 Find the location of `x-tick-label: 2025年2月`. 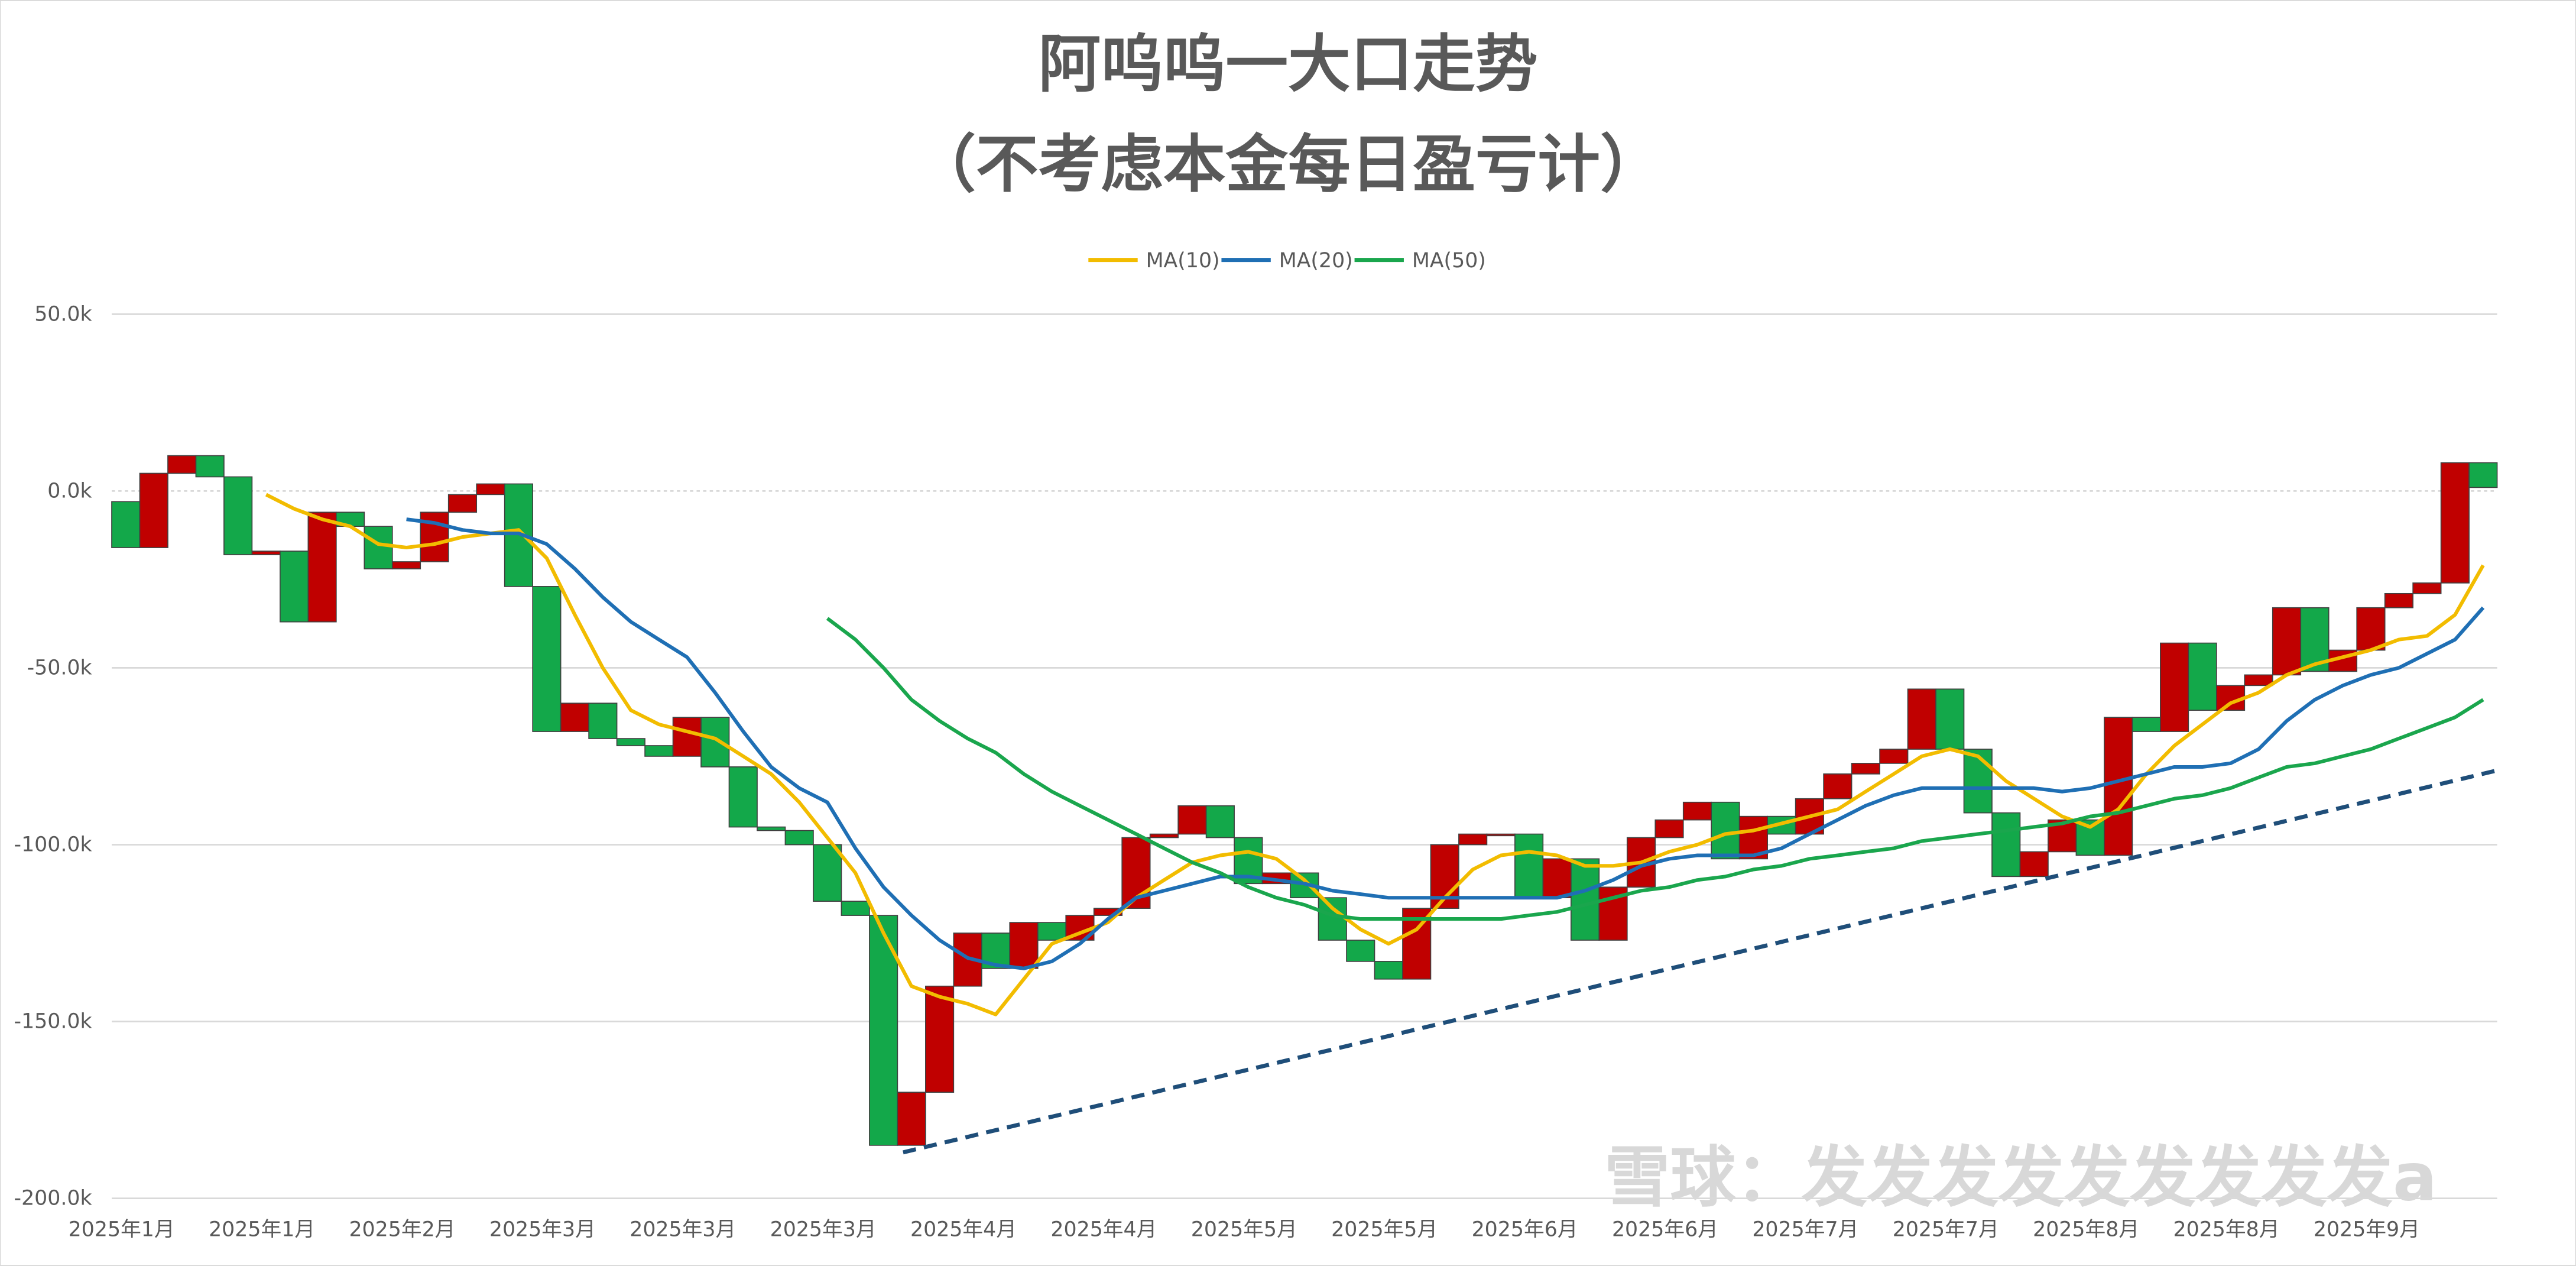

x-tick-label: 2025年2月 is located at coordinates (402, 1230).